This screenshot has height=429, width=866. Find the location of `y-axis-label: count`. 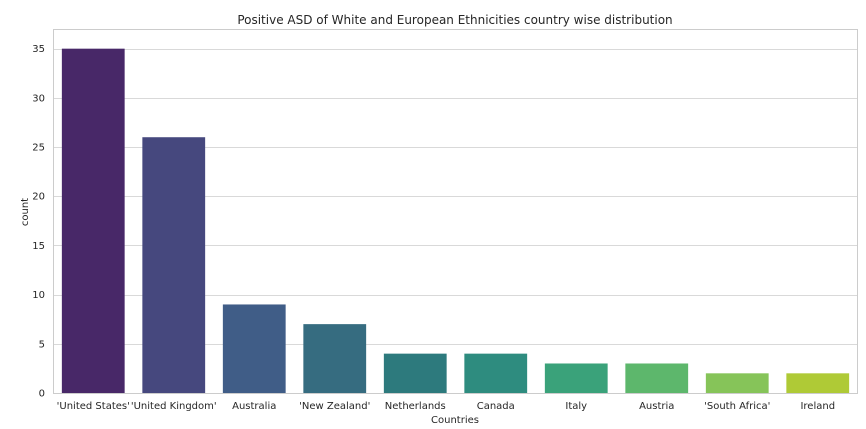

y-axis-label: count is located at coordinates (25, 212).